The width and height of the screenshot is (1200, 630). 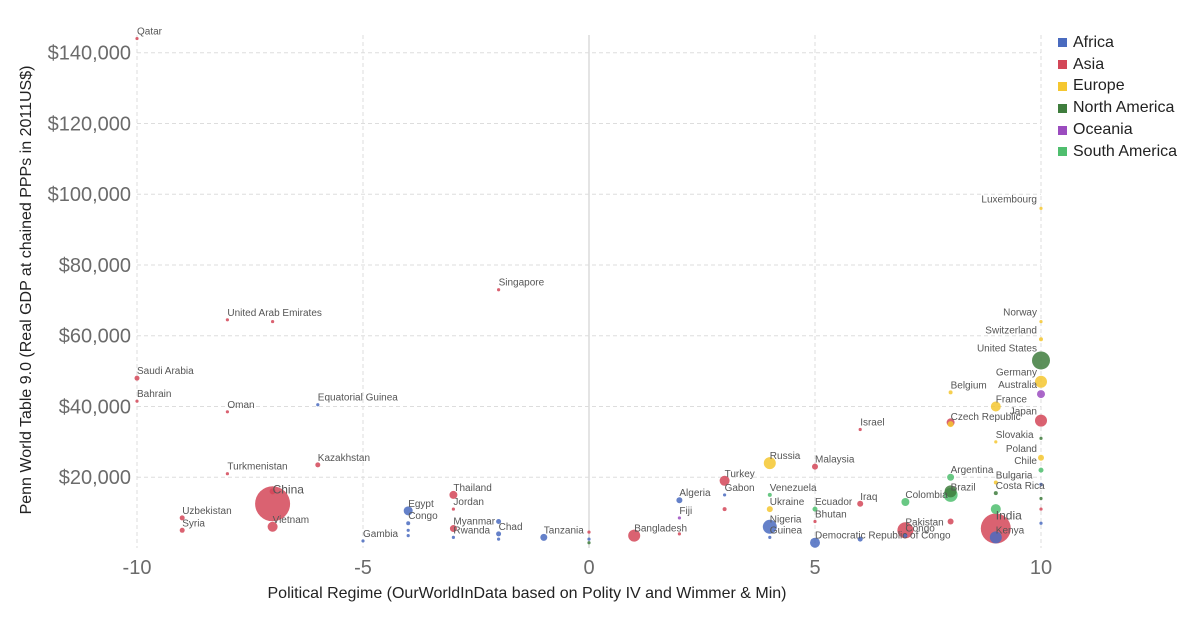 I want to click on legend-label: Asia, so click(x=1088, y=65).